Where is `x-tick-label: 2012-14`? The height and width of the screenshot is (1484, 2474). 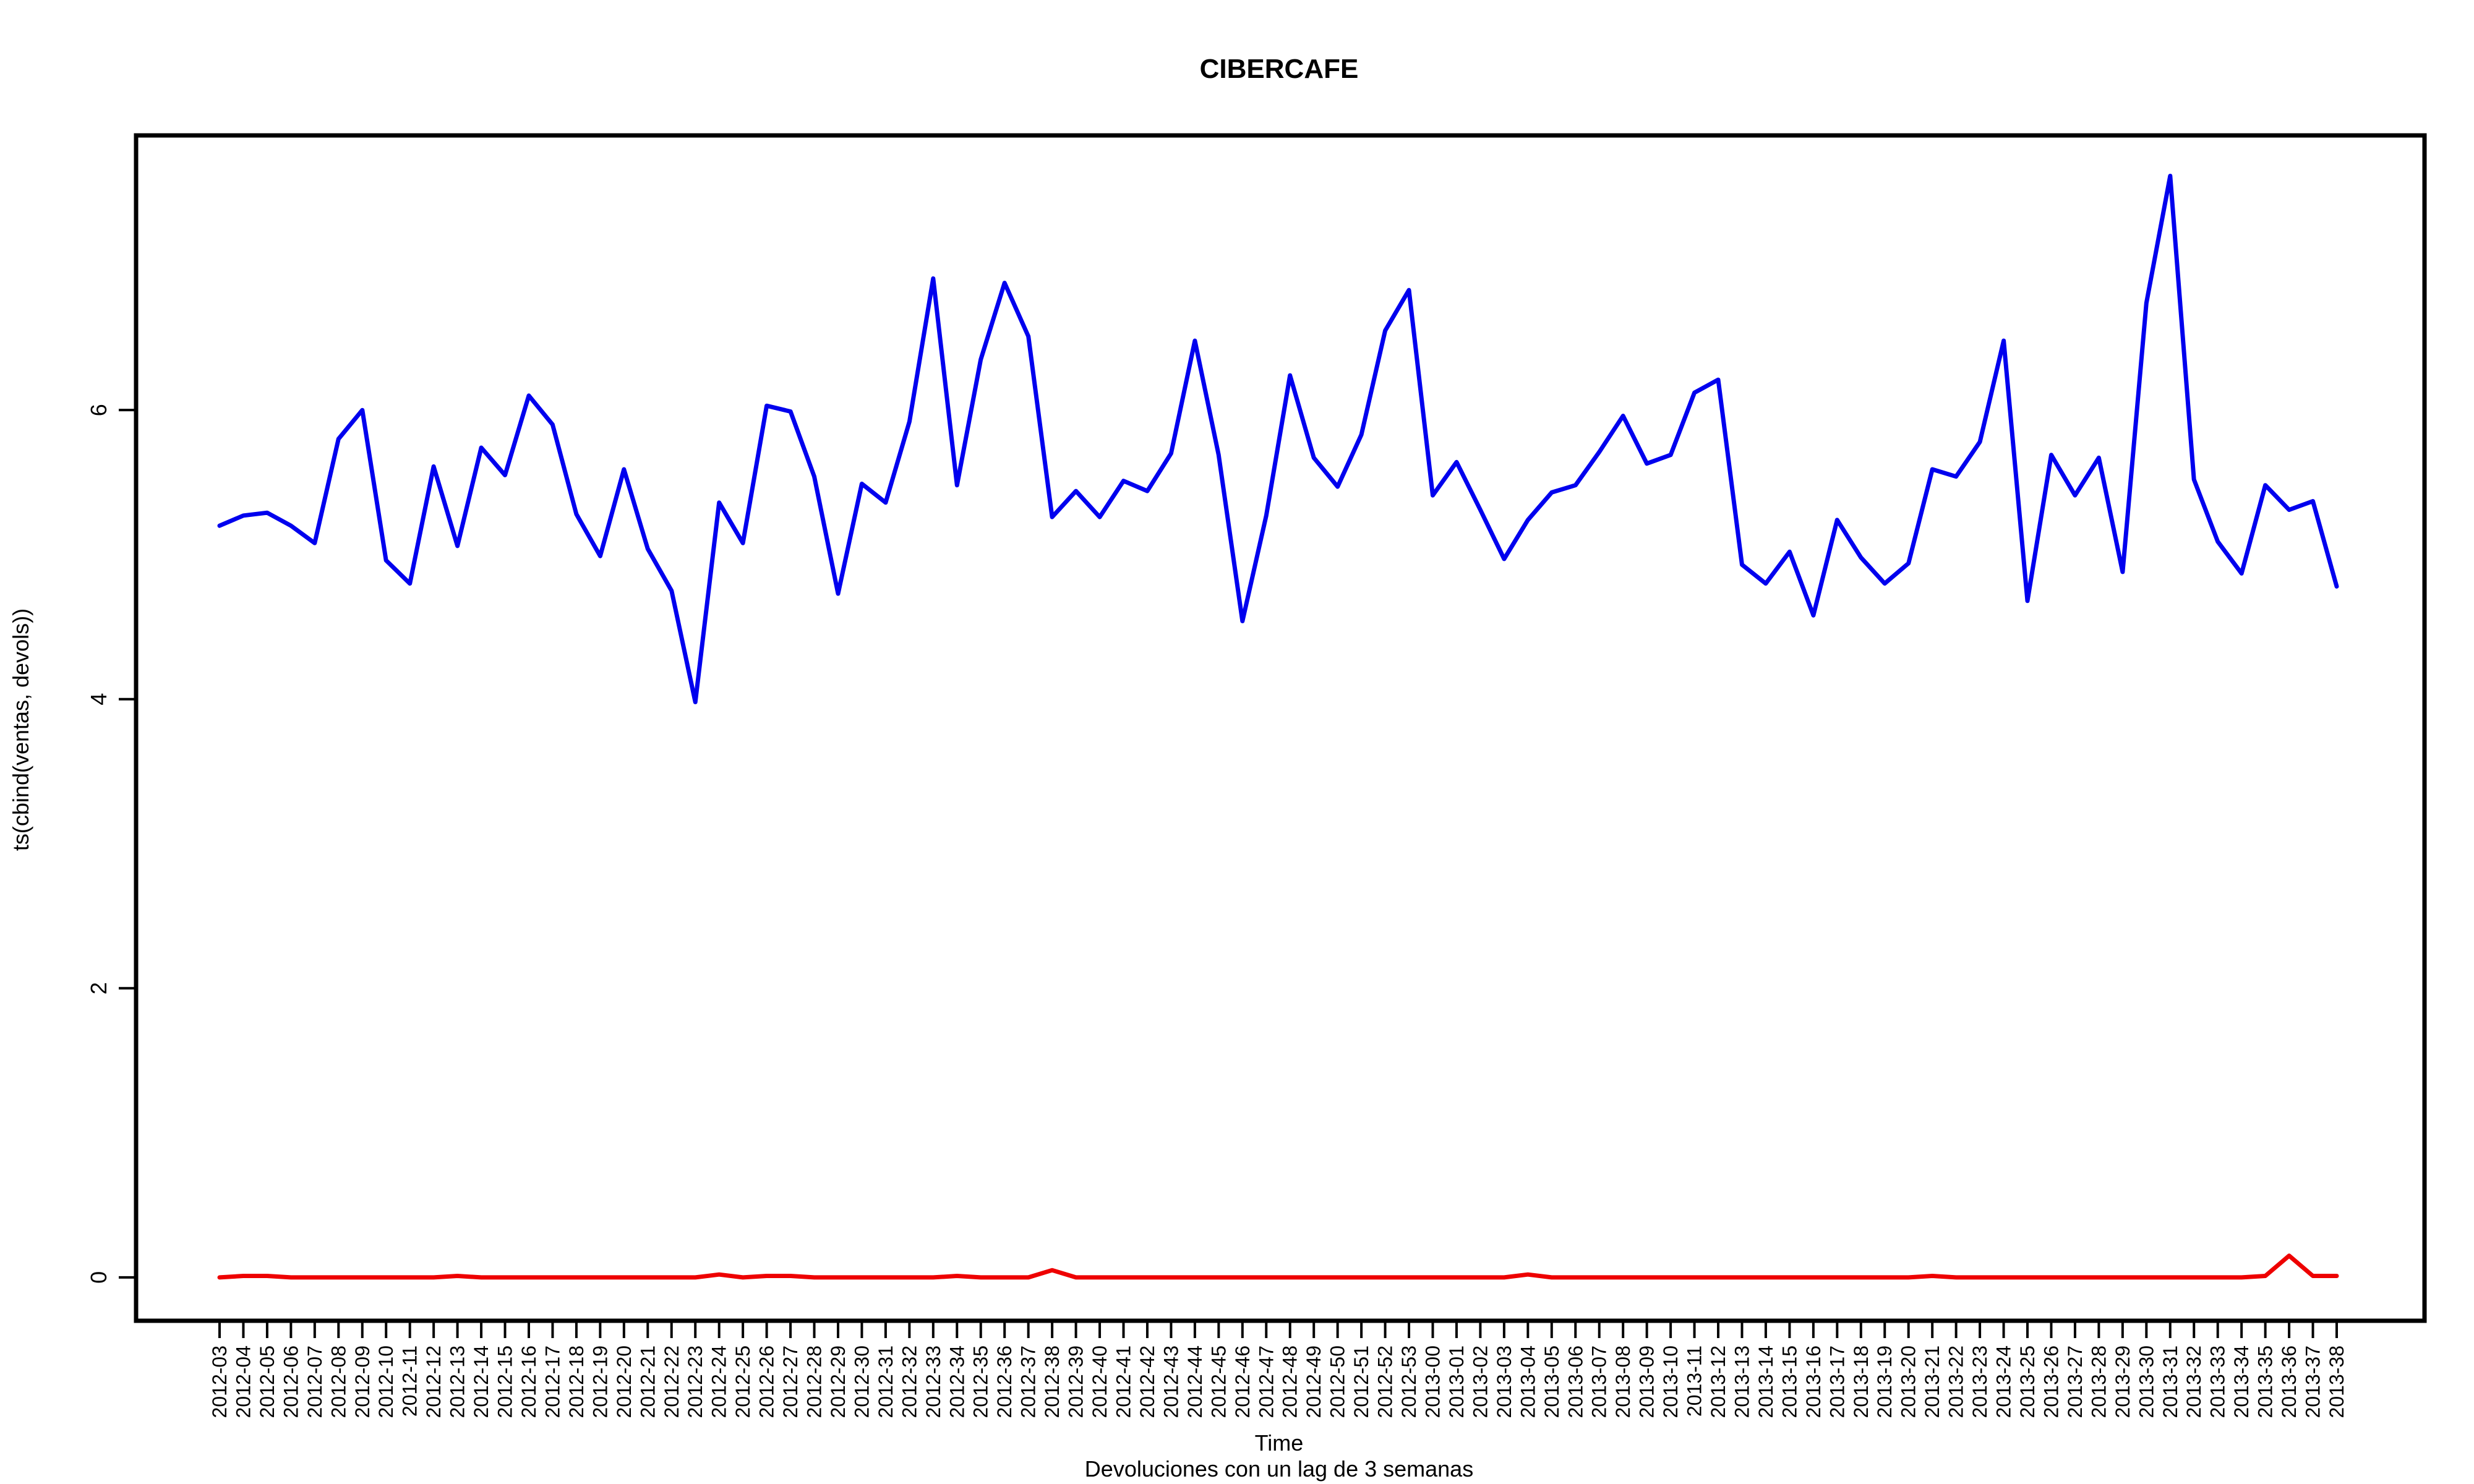
x-tick-label: 2012-14 is located at coordinates (481, 1381).